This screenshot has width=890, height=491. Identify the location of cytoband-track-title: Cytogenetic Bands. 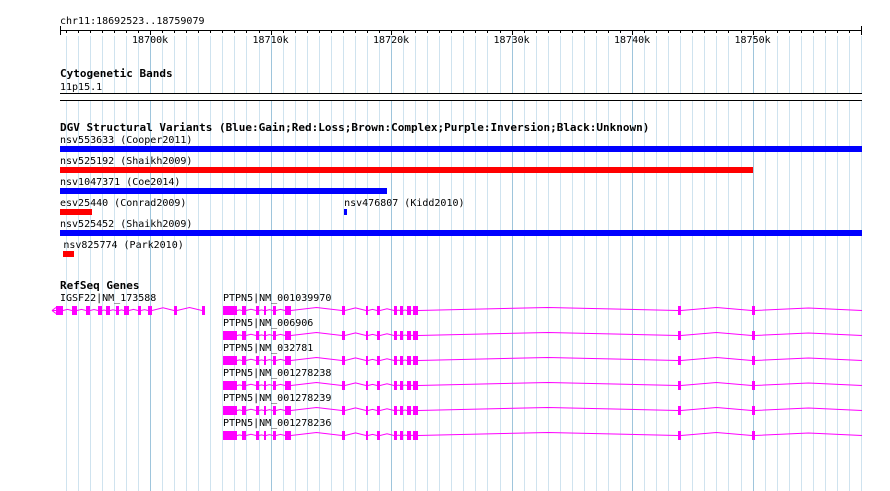
(116, 73).